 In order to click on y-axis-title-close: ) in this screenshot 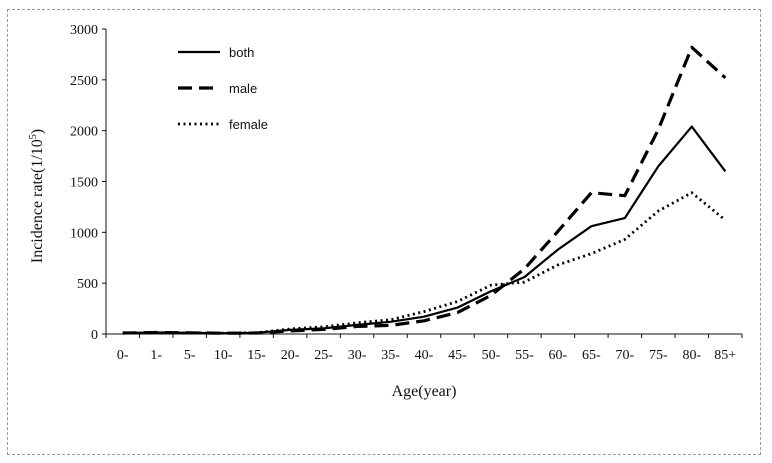, I will do `click(37, 131)`.